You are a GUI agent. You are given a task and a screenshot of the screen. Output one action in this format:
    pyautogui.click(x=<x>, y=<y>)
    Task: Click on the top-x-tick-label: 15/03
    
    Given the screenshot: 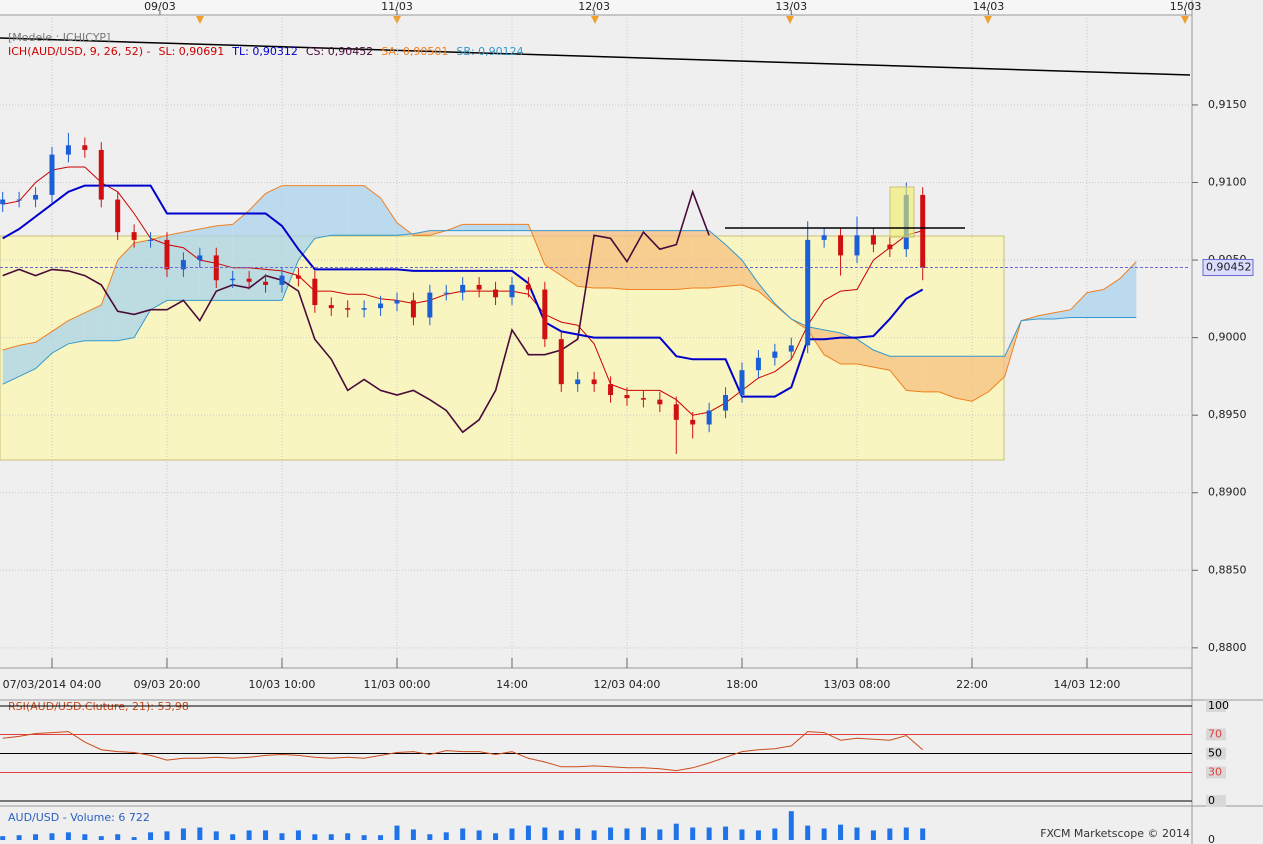 What is the action you would take?
    pyautogui.click(x=1186, y=6)
    